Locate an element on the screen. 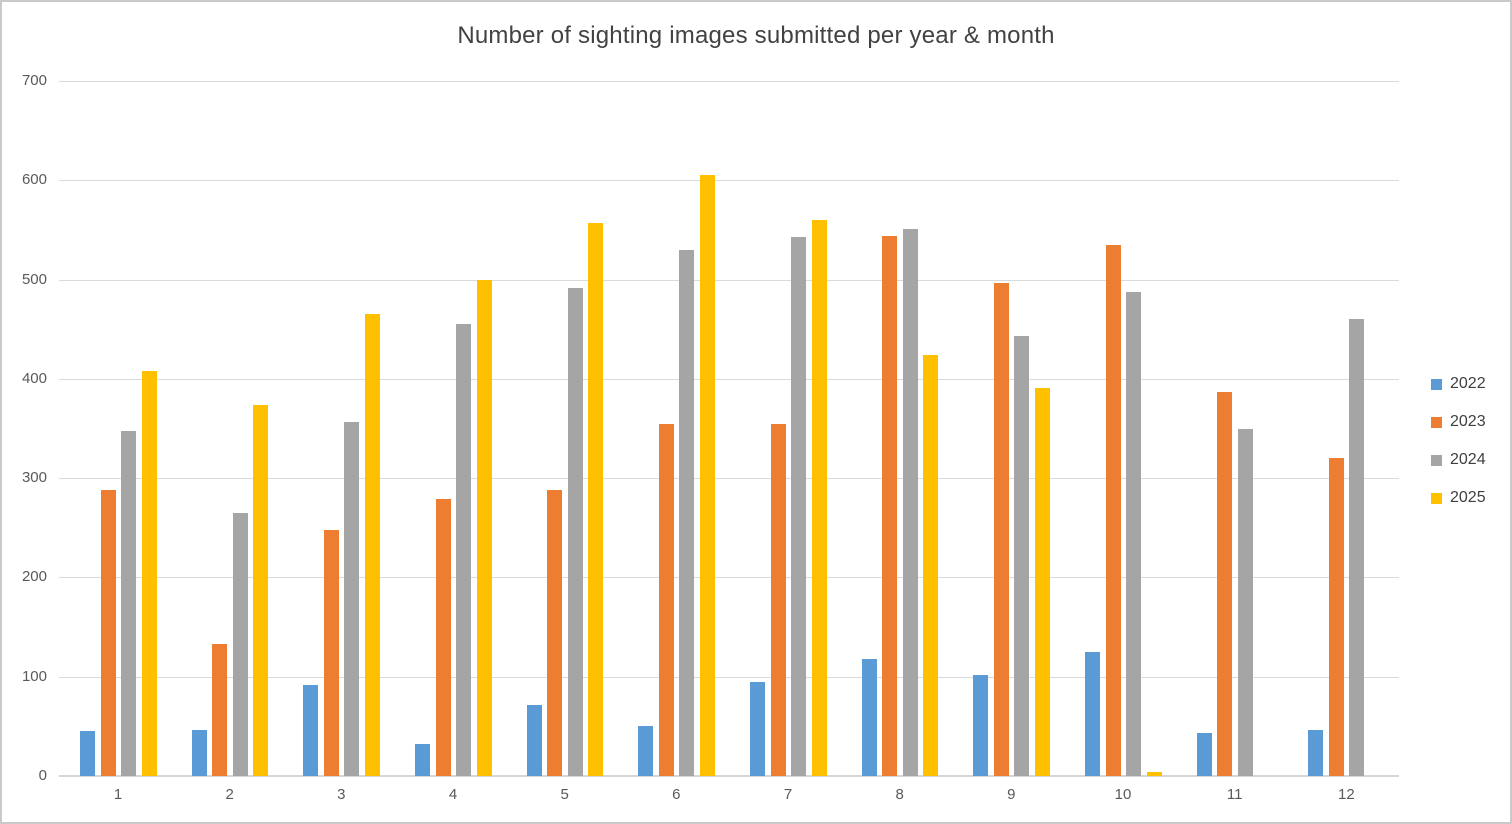 The image size is (1512, 824). legend-label: 2024 is located at coordinates (1468, 459).